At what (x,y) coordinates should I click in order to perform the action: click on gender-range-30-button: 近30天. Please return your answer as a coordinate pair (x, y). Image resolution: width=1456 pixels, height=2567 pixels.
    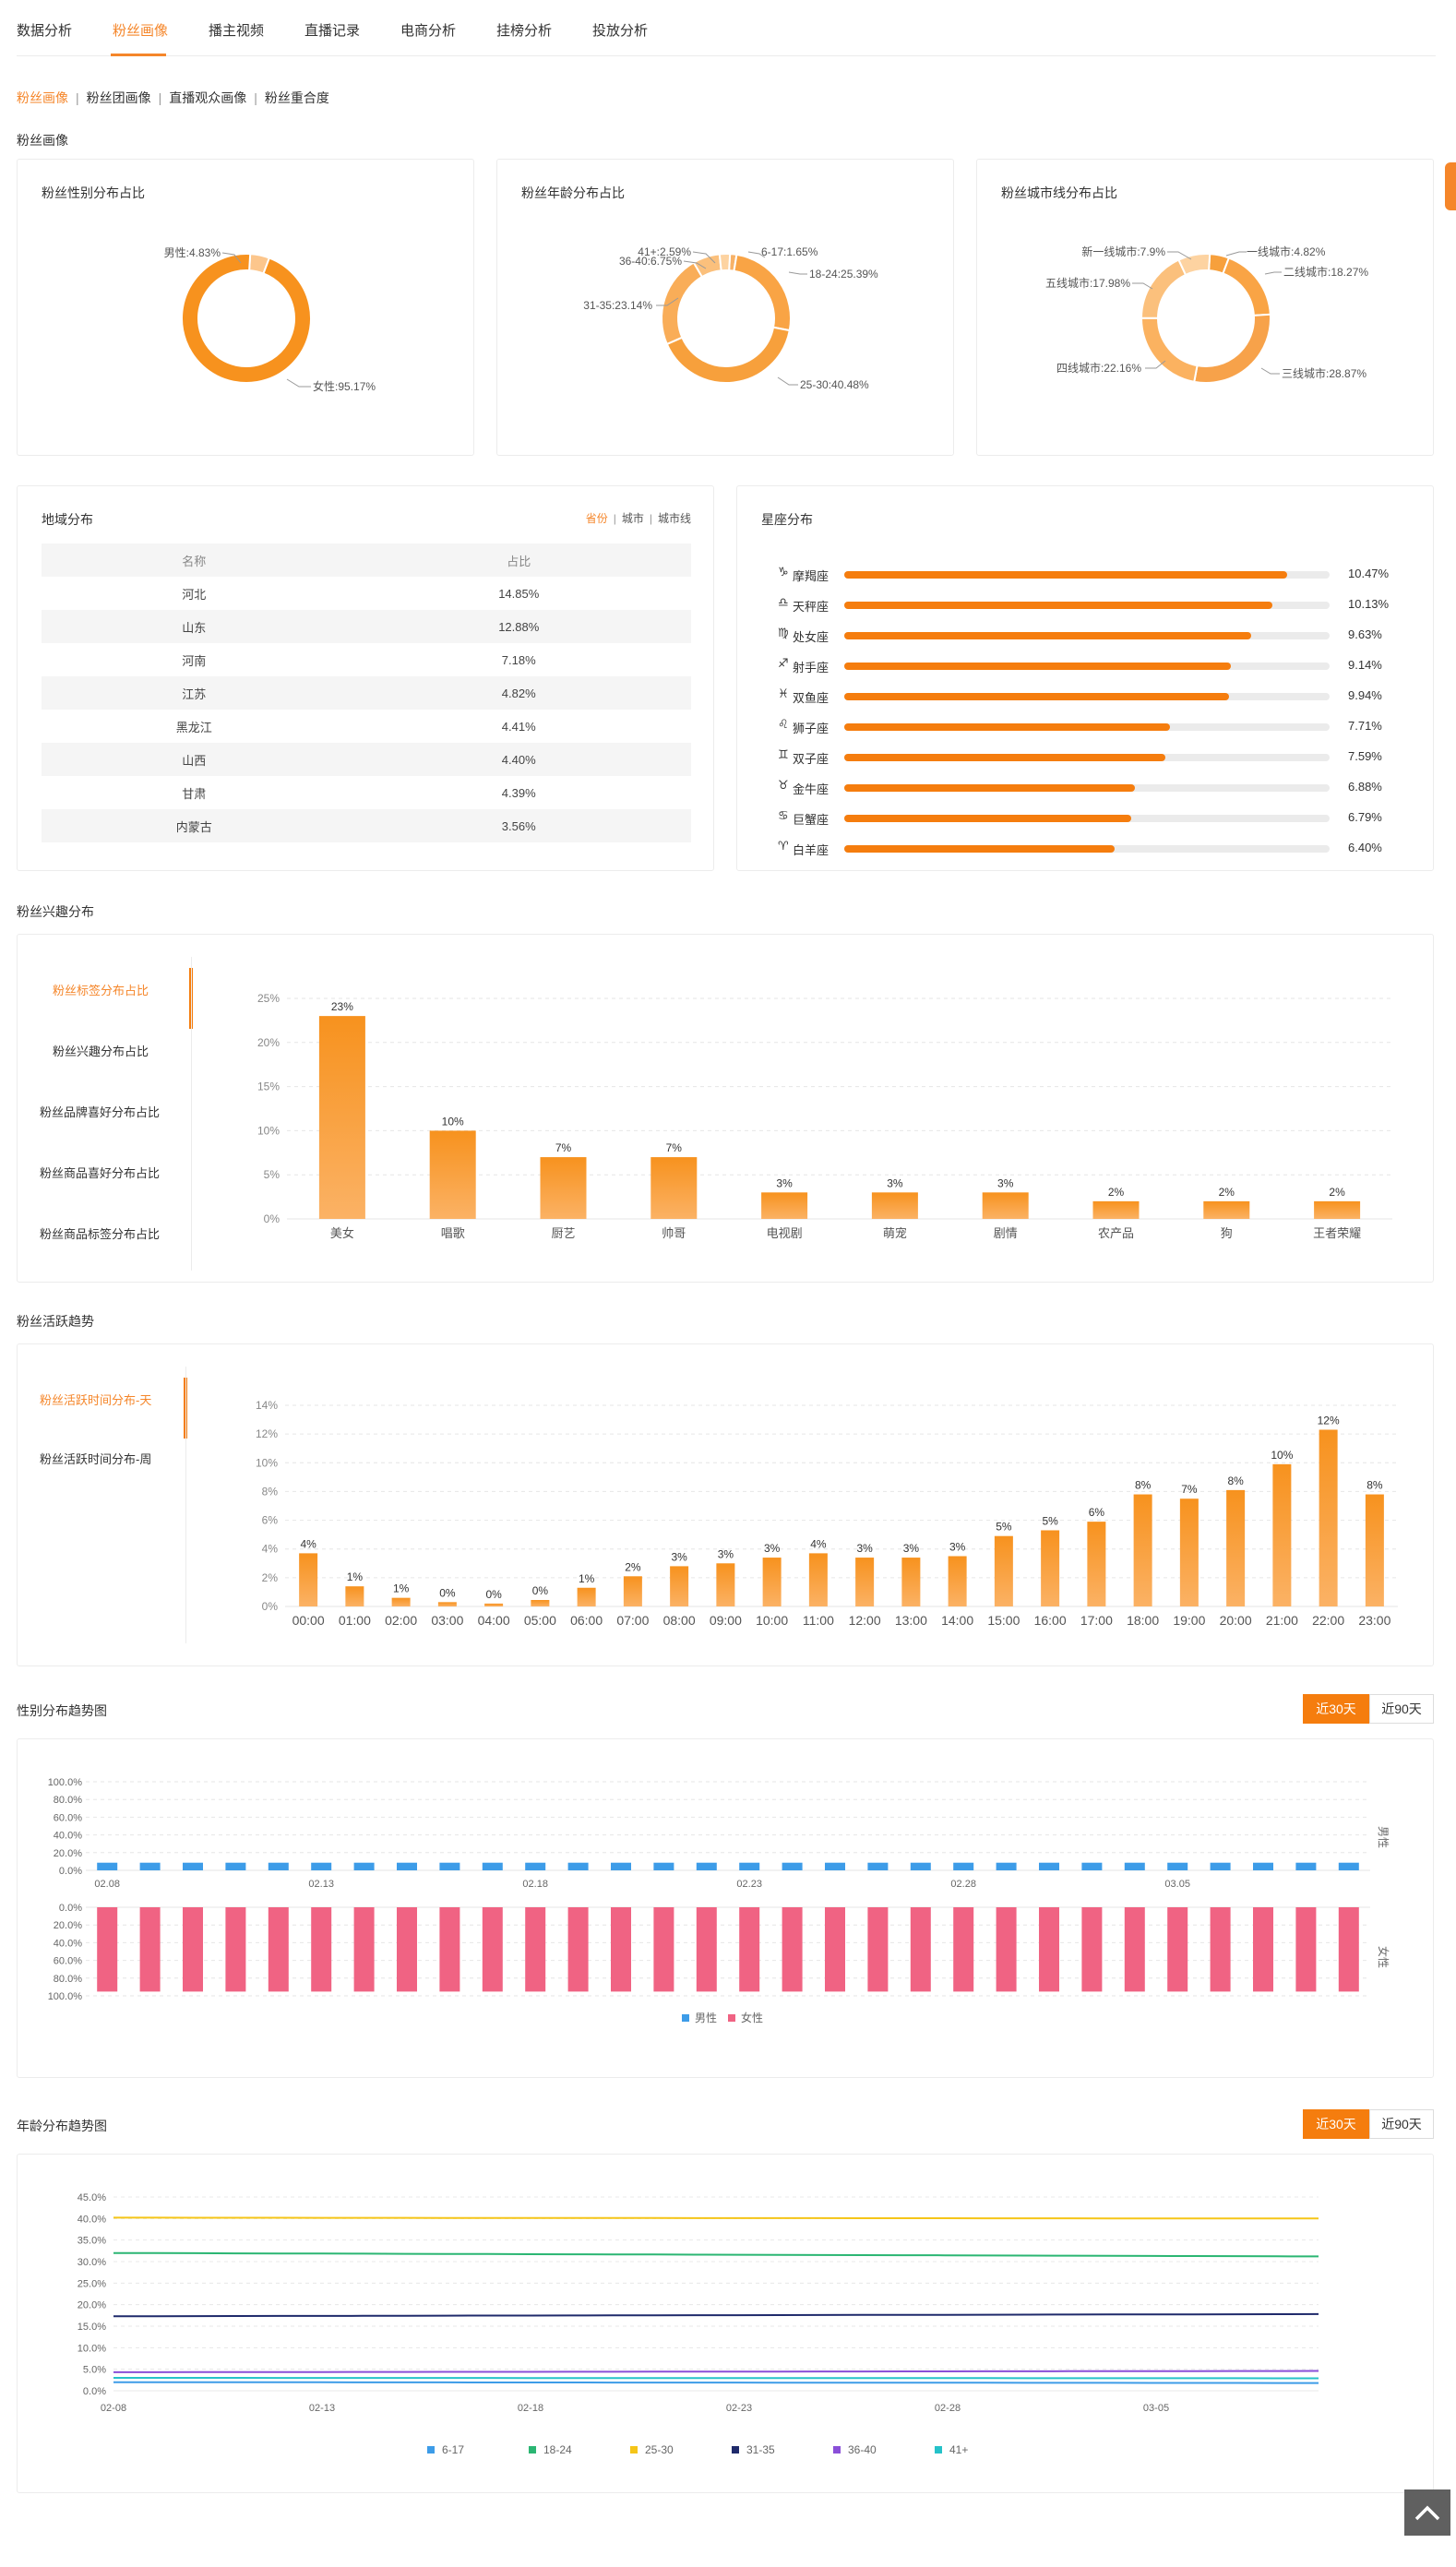
    Looking at the image, I should click on (1336, 1709).